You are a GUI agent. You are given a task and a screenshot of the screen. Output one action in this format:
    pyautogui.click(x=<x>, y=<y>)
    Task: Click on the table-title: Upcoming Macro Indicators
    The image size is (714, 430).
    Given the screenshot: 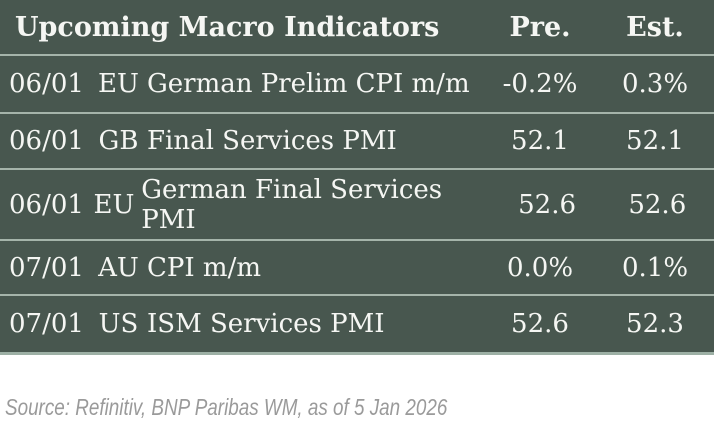 What is the action you would take?
    pyautogui.click(x=227, y=27)
    